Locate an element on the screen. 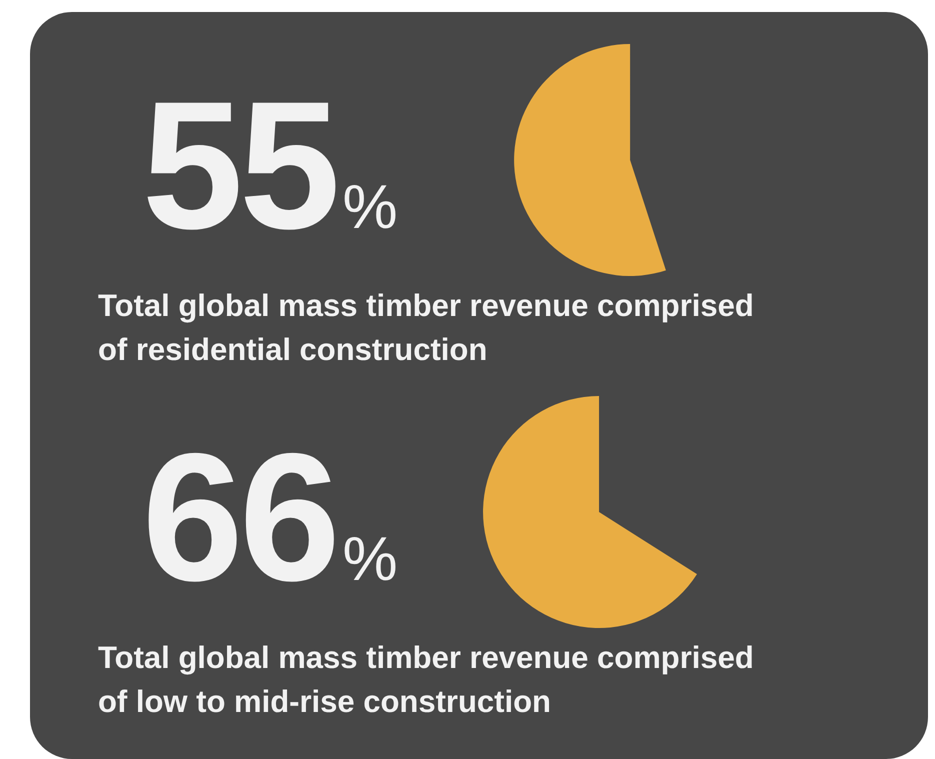 The width and height of the screenshot is (935, 759). text: Total global mass timber revenue comprised of residential construction is located at coordinates (426, 328).